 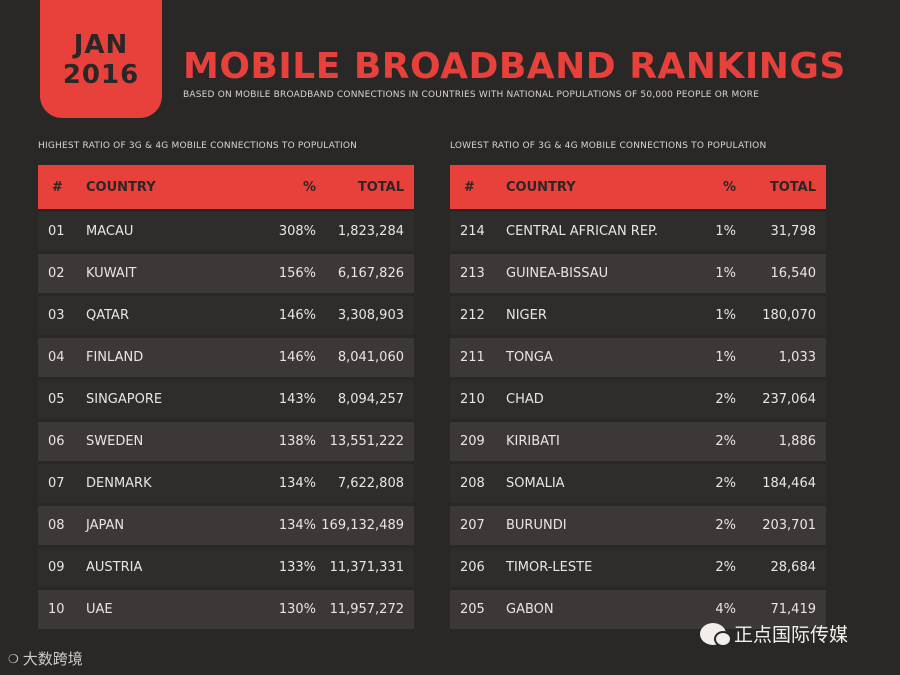 I want to click on row-total: 8,094,257, so click(x=370, y=399).